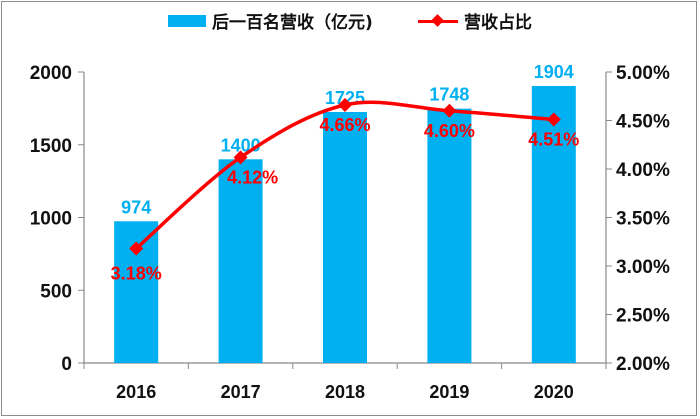  I want to click on left-tick-label: 0, so click(66, 364).